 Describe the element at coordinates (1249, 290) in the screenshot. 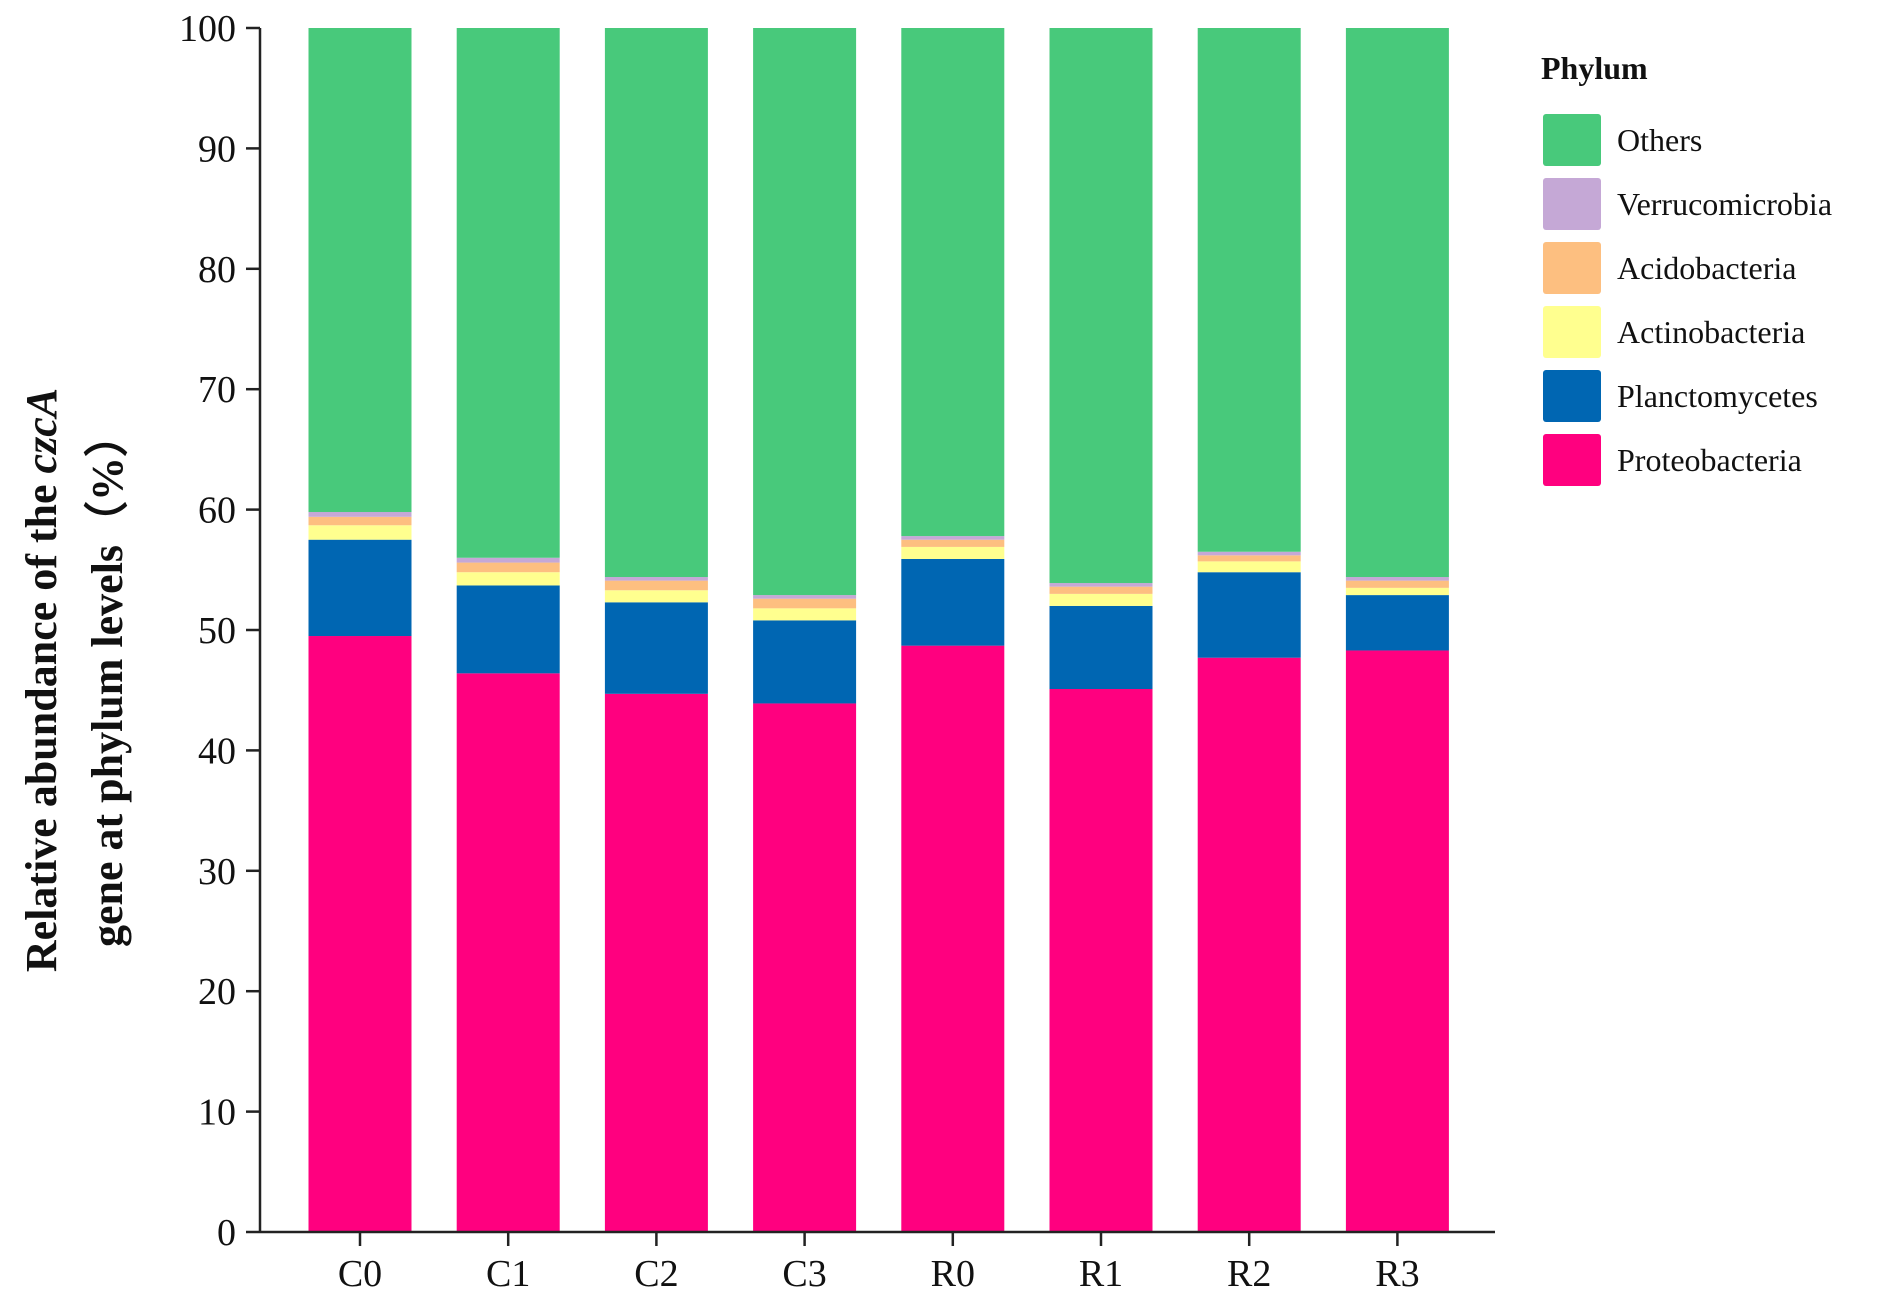

I see `bar-segment-others-r2` at that location.